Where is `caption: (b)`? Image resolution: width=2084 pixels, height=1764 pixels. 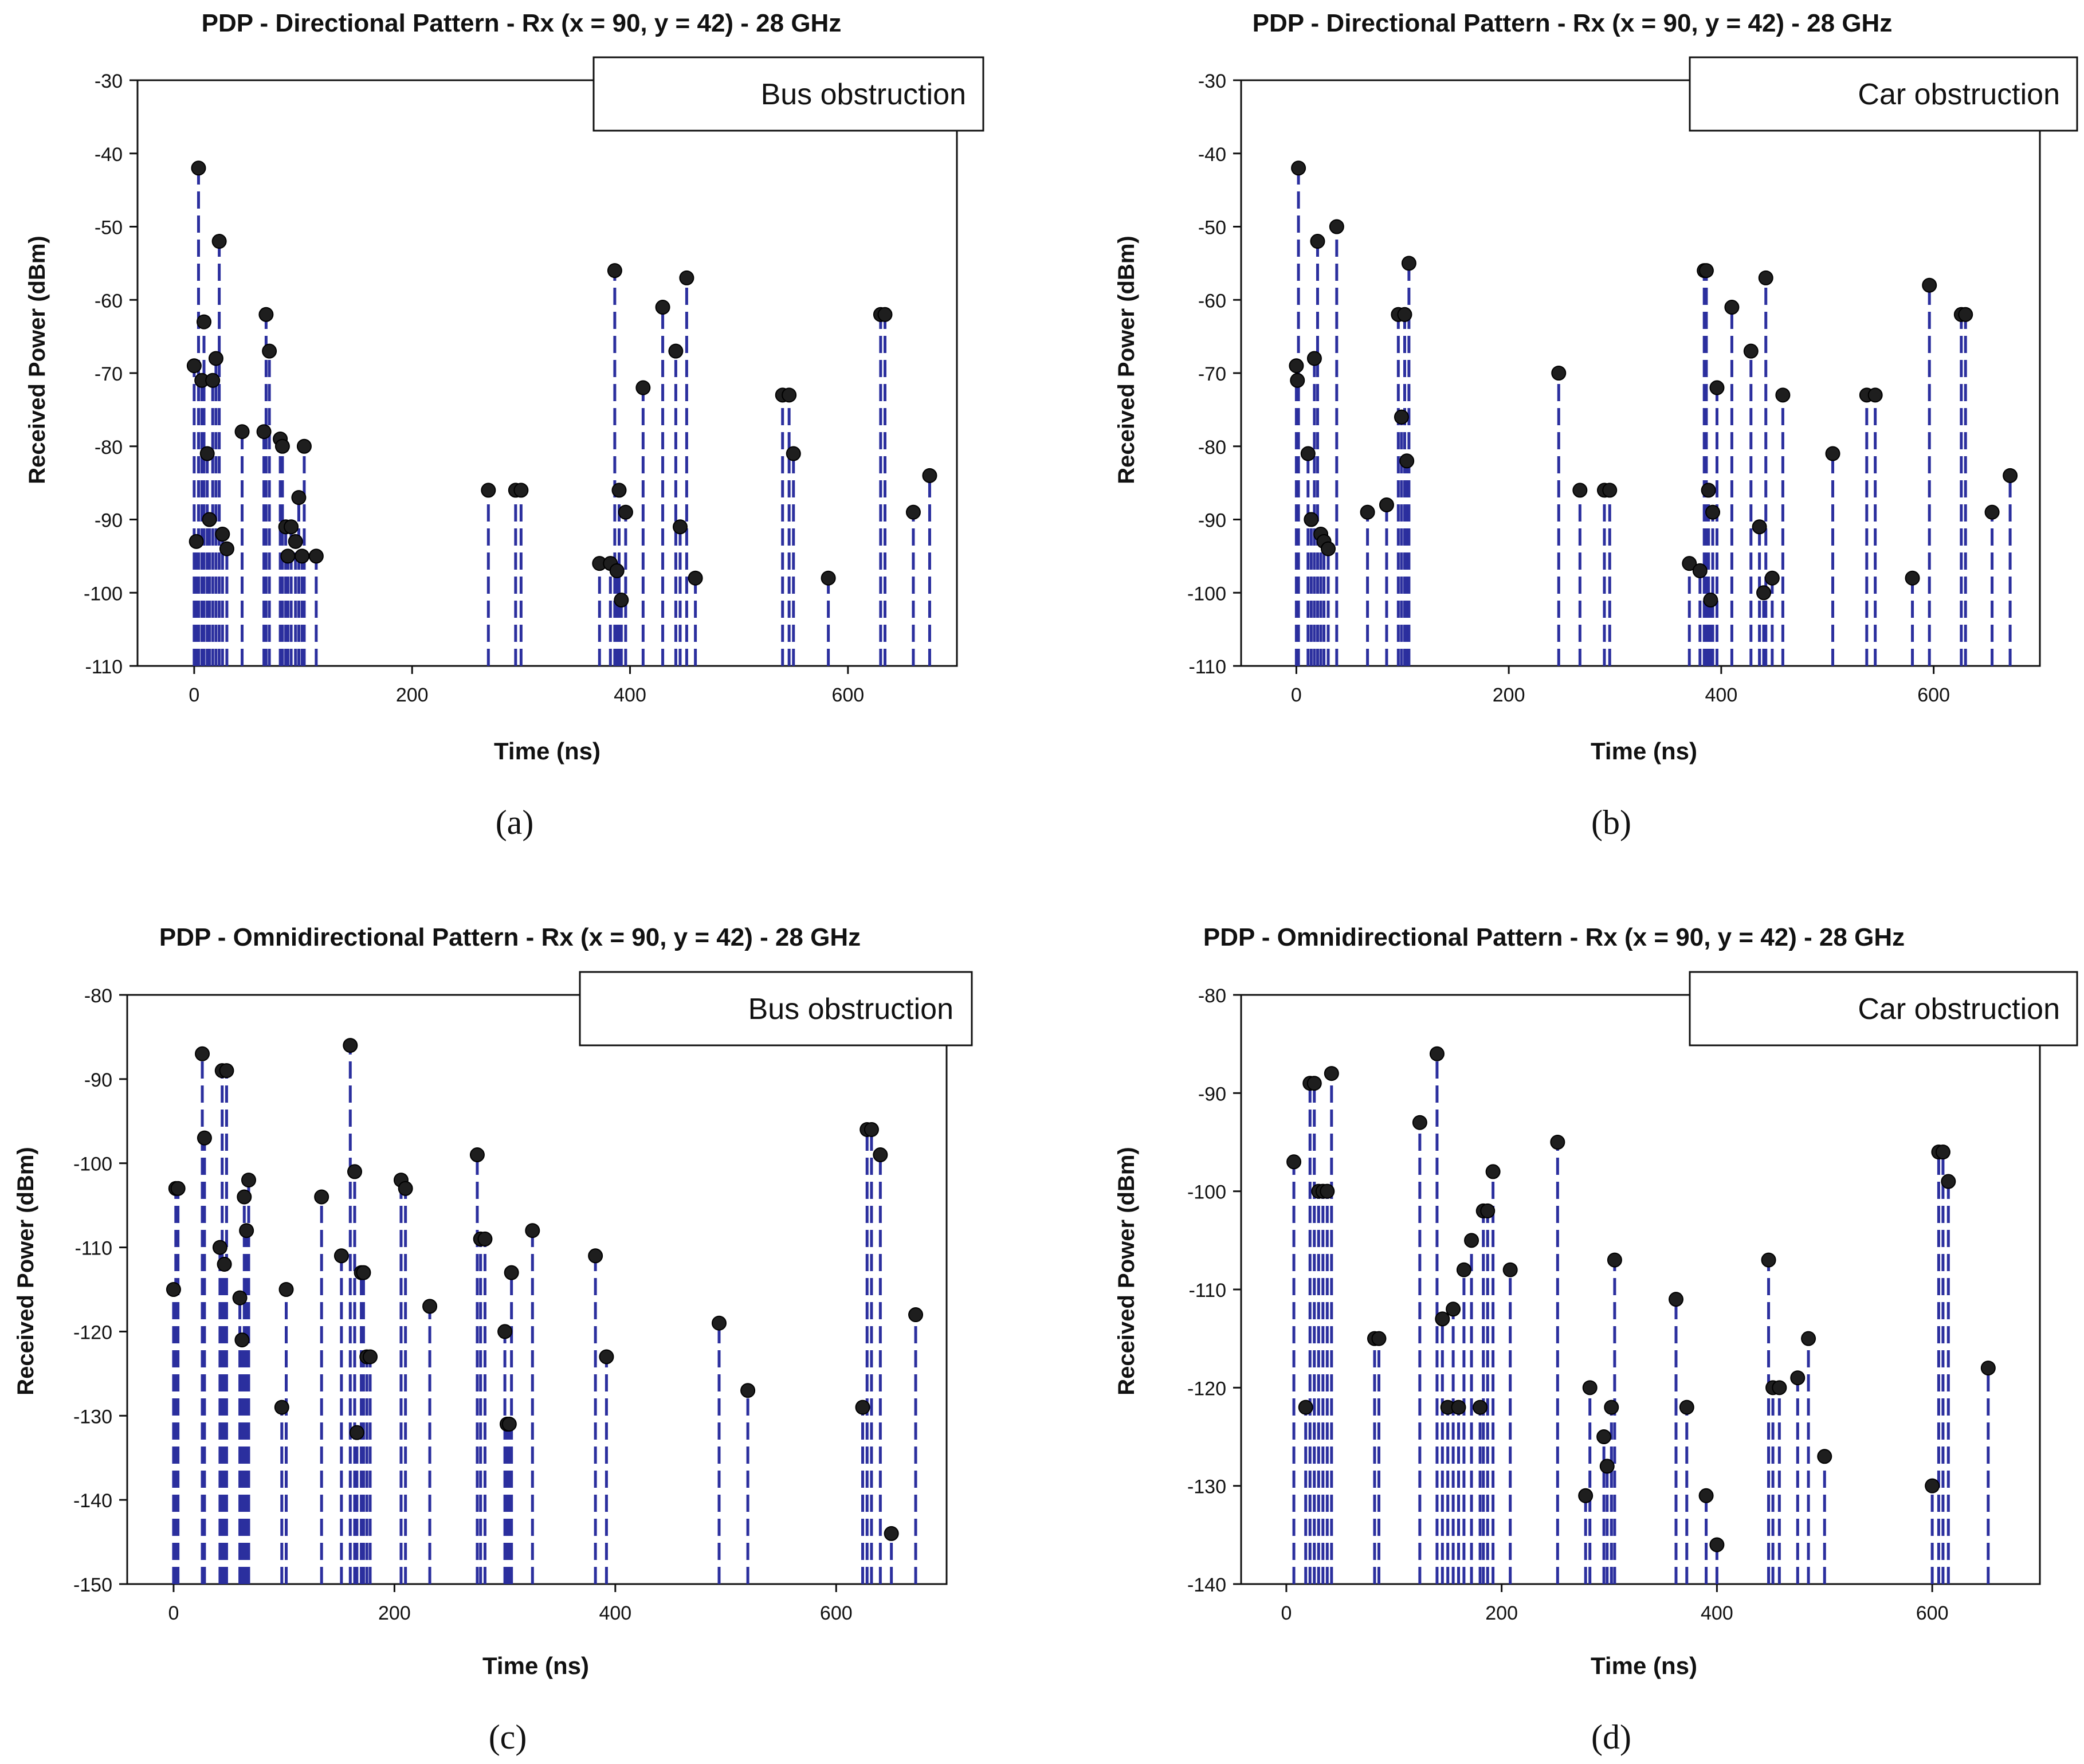 caption: (b) is located at coordinates (1611, 822).